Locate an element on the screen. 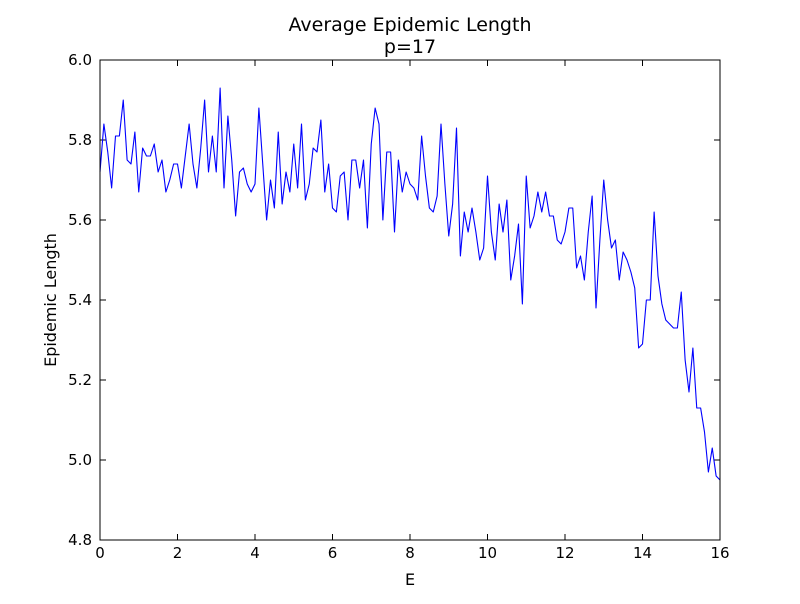 This screenshot has height=604, width=800. x-tick-label: 14 is located at coordinates (642, 553).